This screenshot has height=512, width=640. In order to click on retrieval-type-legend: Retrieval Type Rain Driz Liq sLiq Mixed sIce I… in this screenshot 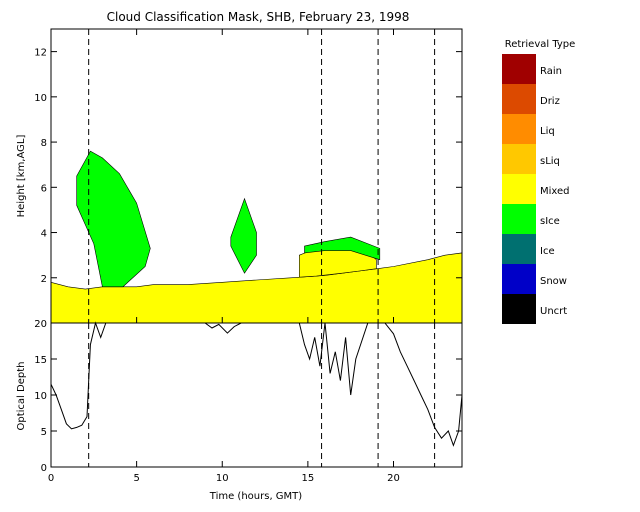, I will do `click(538, 181)`.